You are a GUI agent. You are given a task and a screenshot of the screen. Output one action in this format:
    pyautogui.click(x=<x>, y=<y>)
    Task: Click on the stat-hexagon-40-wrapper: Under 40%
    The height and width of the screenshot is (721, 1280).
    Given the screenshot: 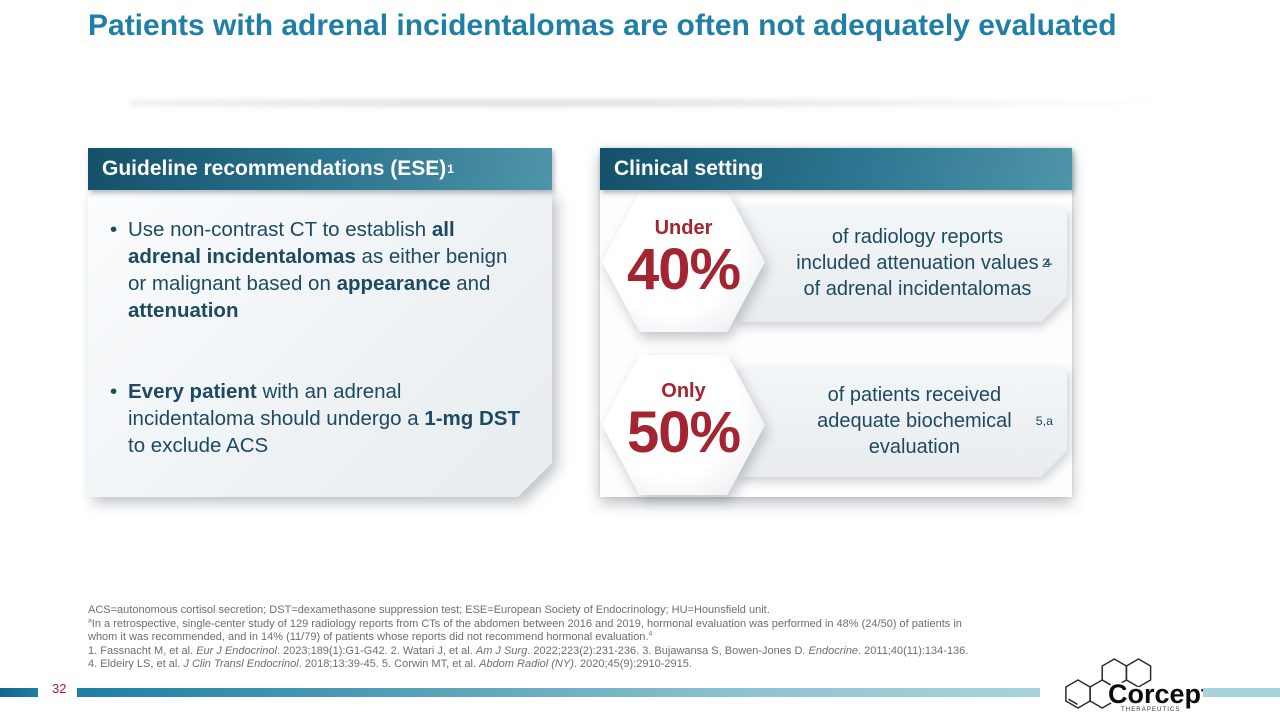 What is the action you would take?
    pyautogui.click(x=683, y=262)
    